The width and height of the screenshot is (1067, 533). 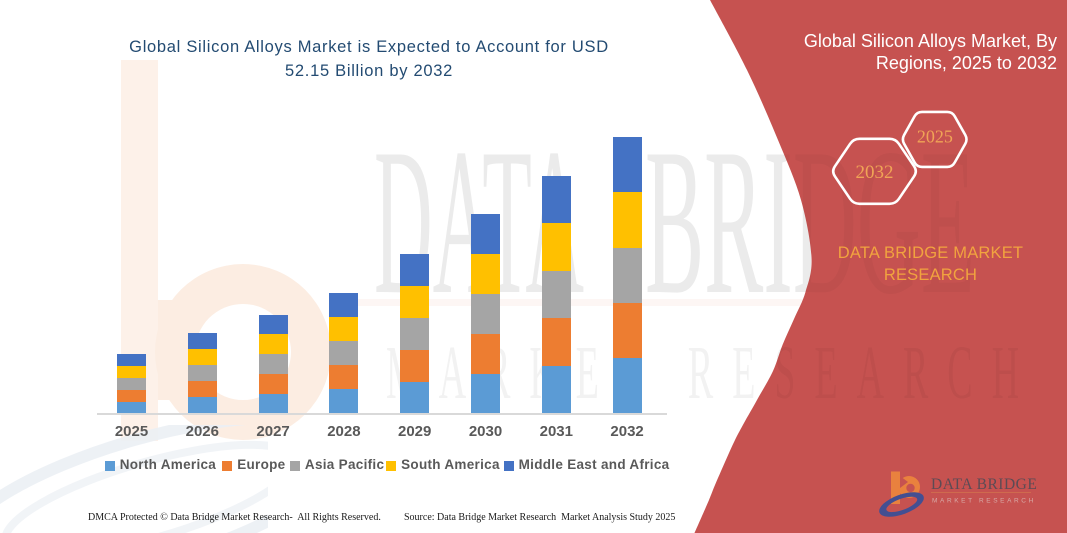 I want to click on svg-text: 2025, so click(x=935, y=137).